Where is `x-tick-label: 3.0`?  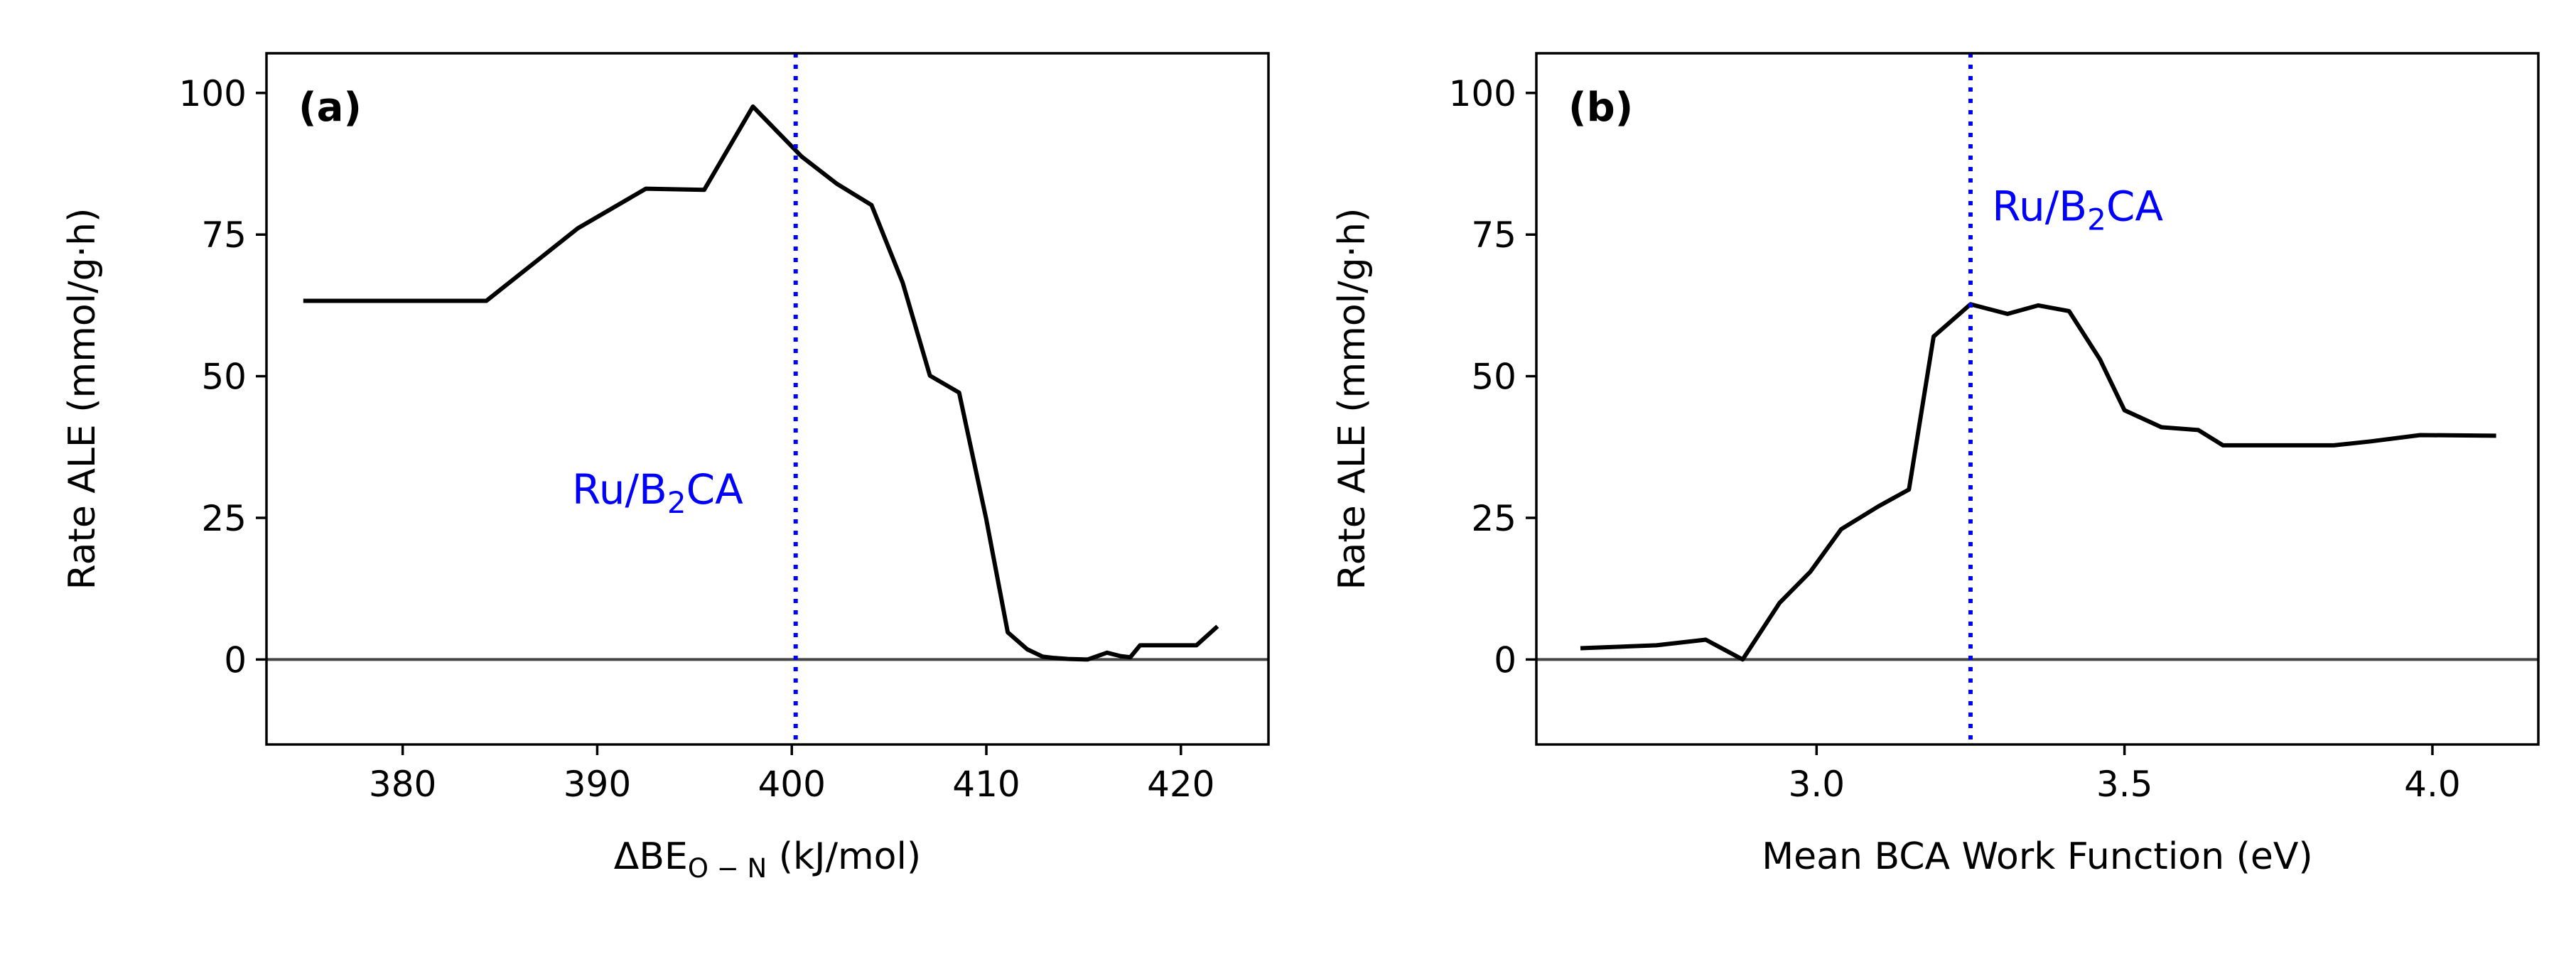
x-tick-label: 3.0 is located at coordinates (1817, 784).